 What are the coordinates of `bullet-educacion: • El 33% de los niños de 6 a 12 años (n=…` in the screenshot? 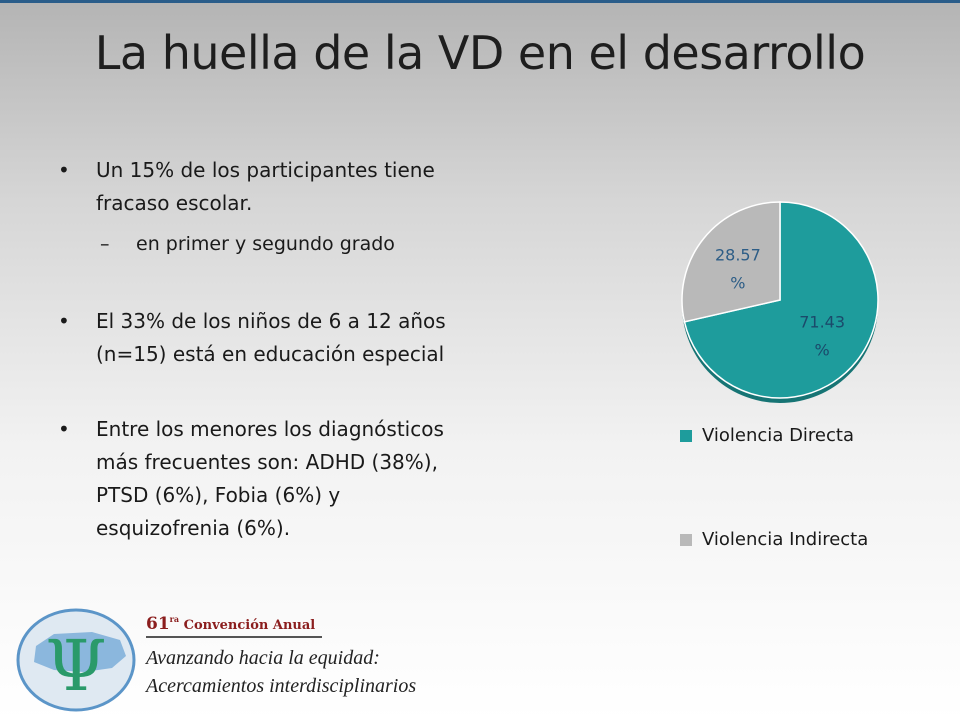 It's located at (293, 338).